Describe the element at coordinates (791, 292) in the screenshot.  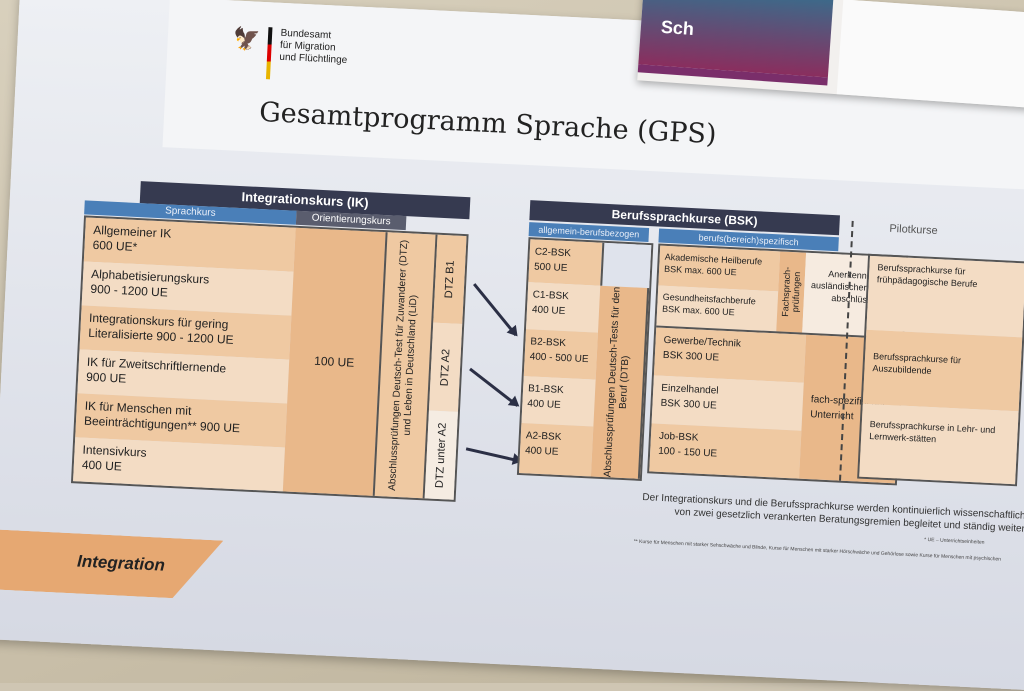
I see `bsk-fachsprachpruefungen: Fachsprach-prüfungen` at that location.